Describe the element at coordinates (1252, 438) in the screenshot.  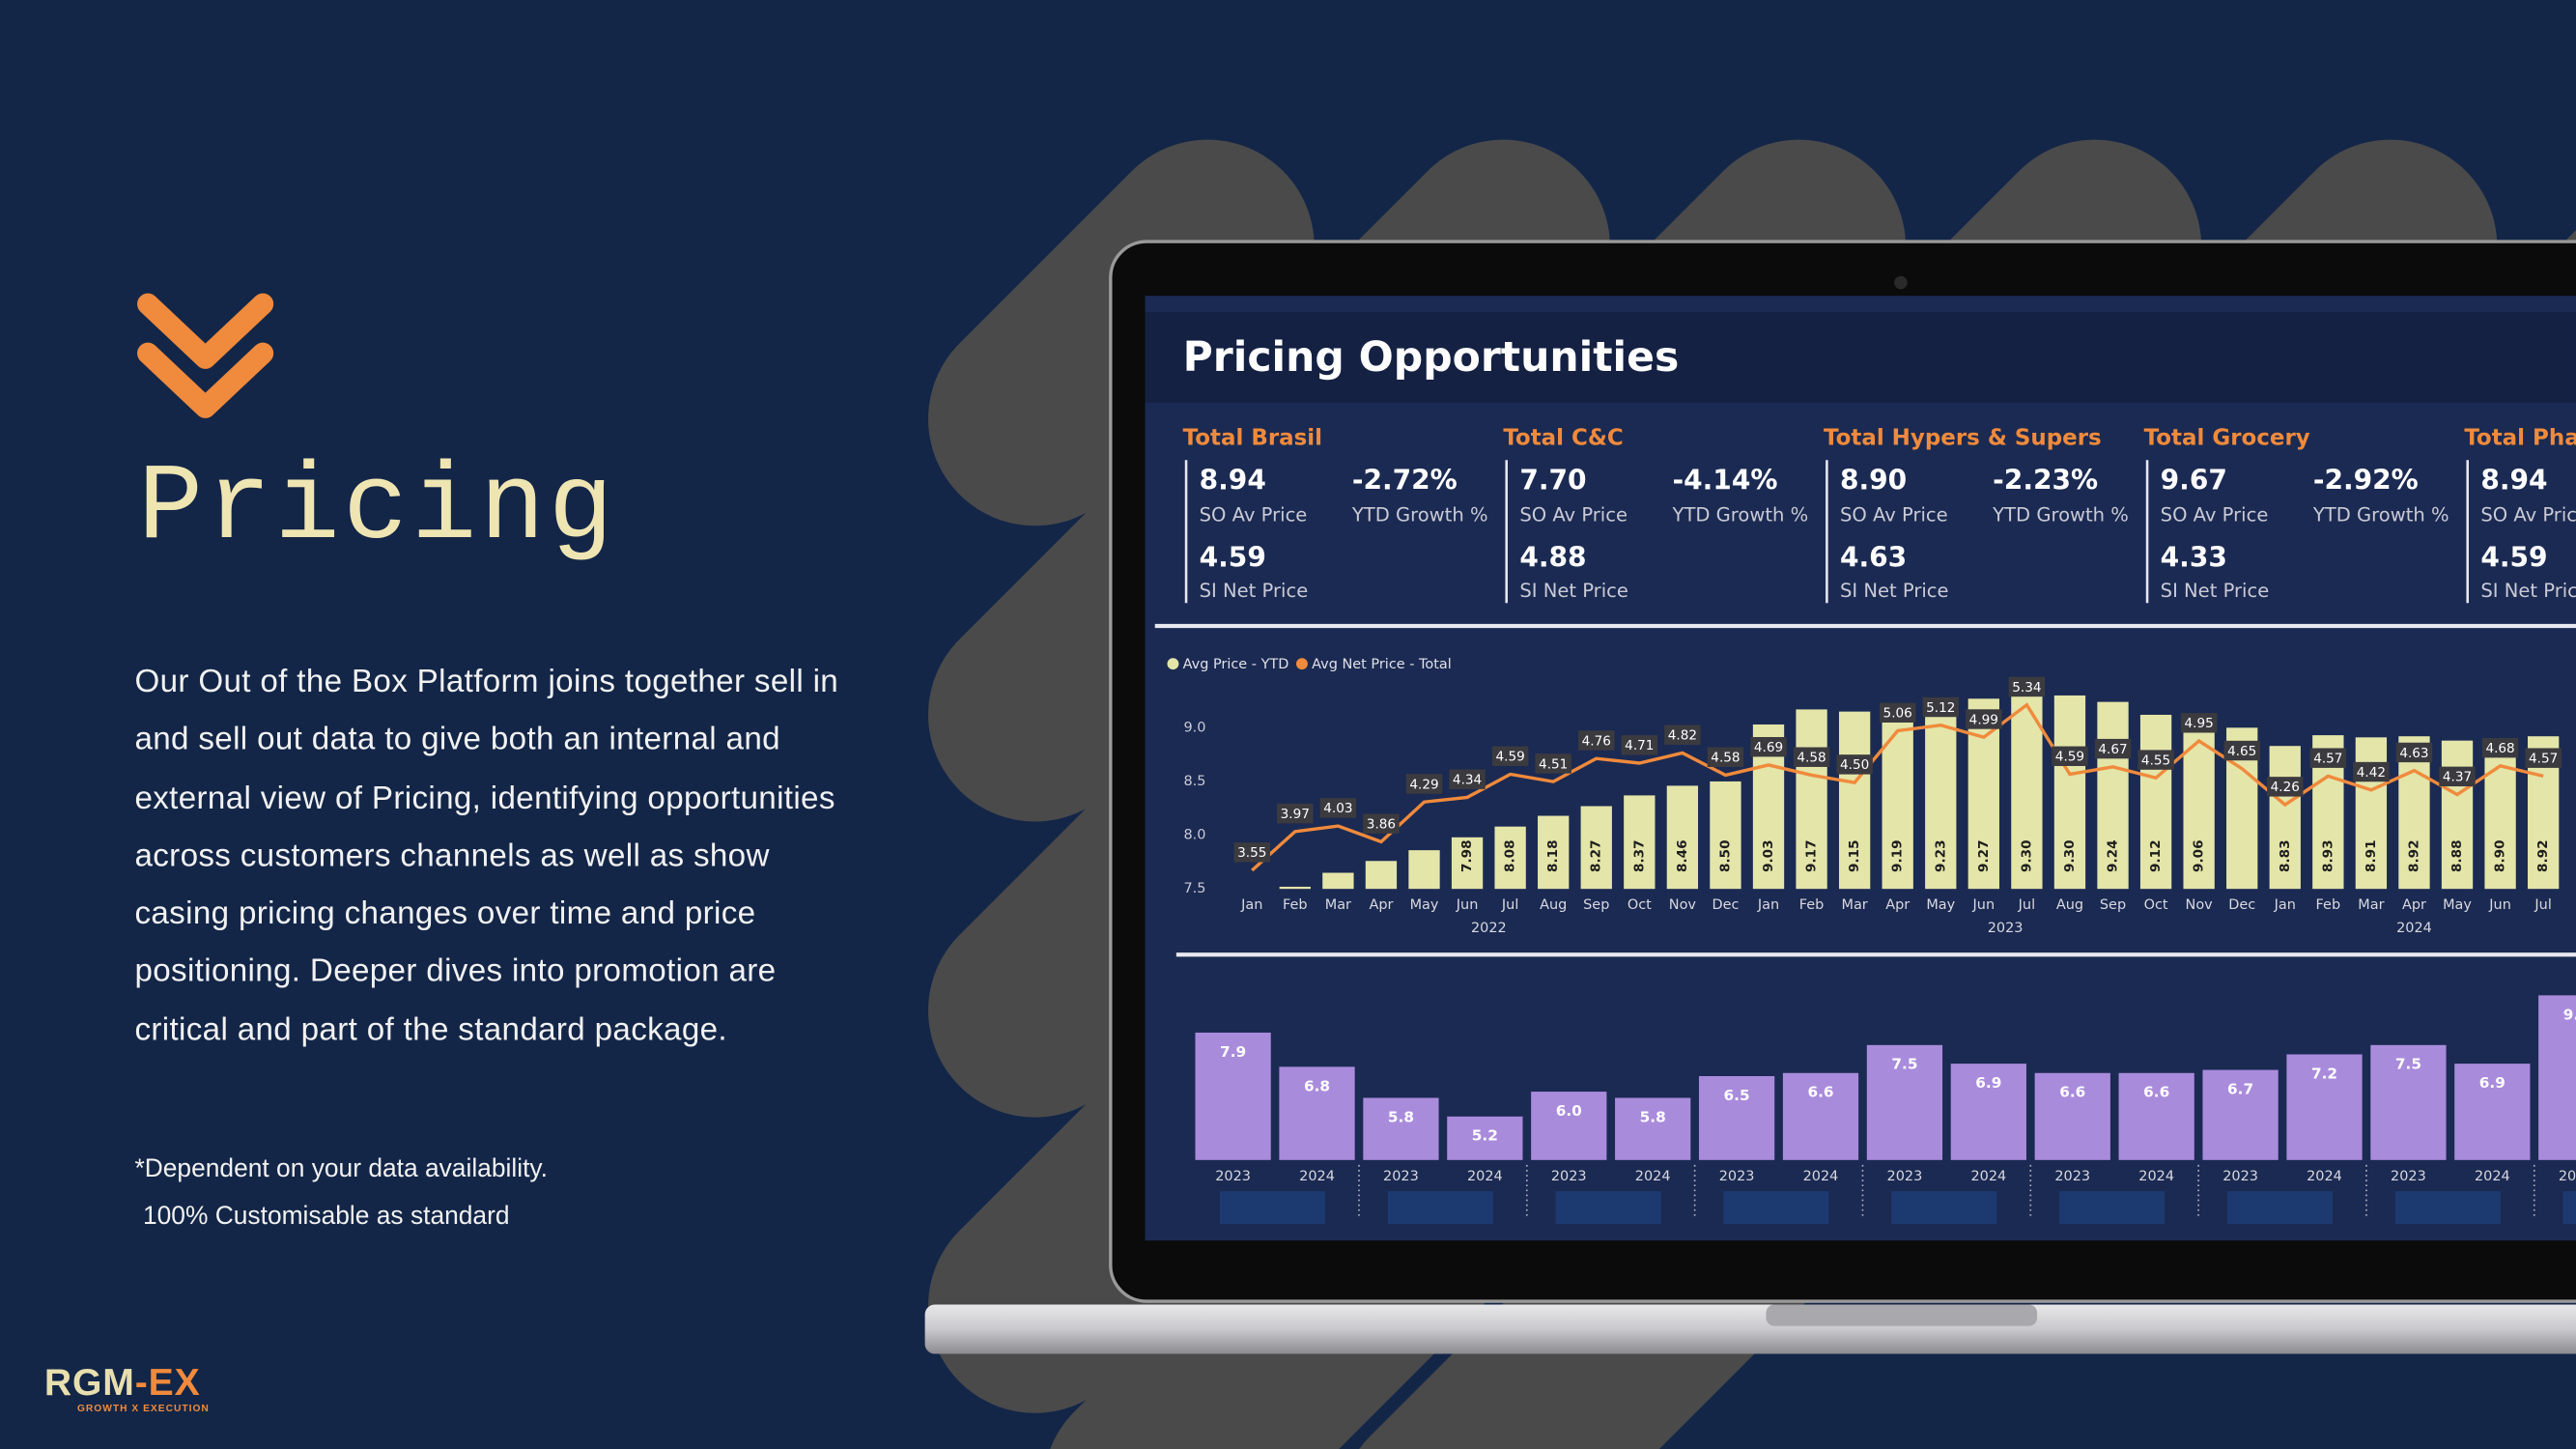
I see `kpi-name: Total Brasil` at that location.